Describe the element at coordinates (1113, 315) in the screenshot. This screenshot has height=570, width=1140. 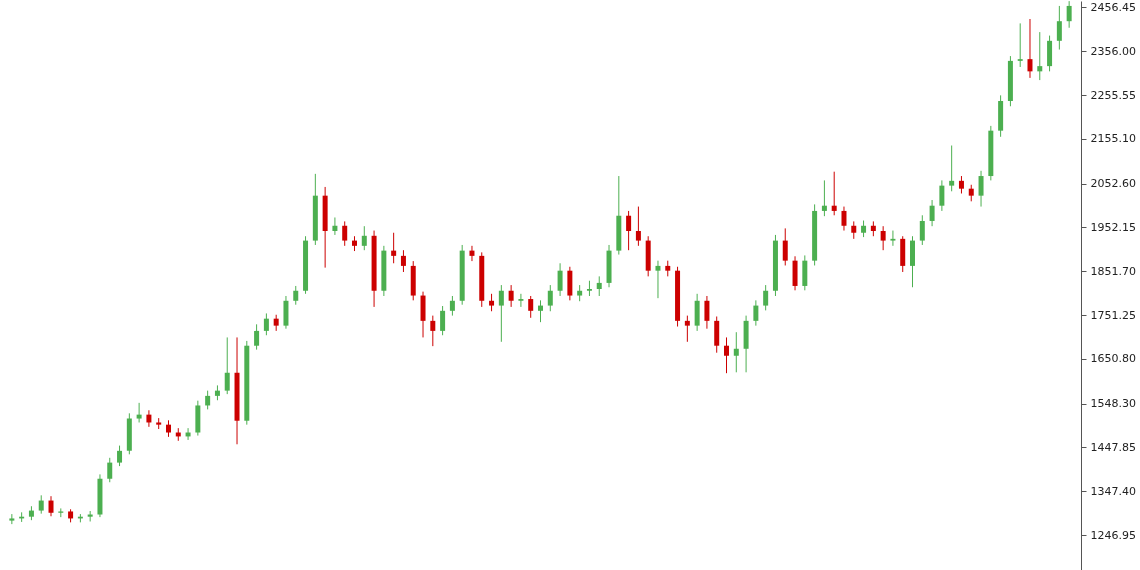
I see `y-tick-label: 1751.25` at that location.